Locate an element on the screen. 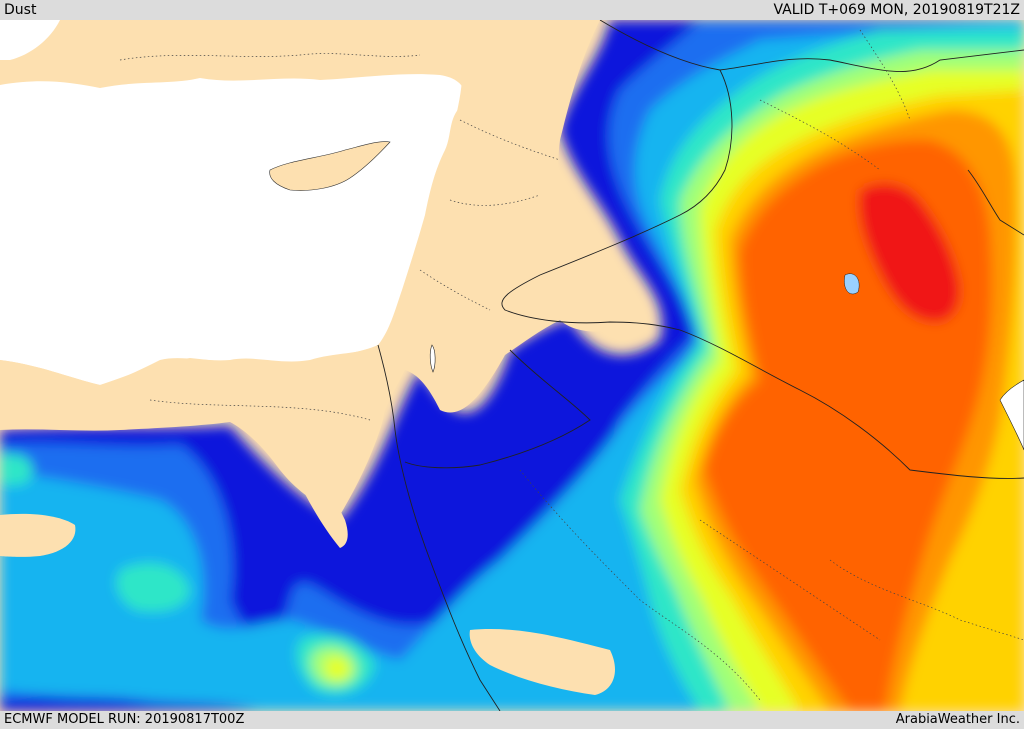 The width and height of the screenshot is (1024, 729). field-name: Dust is located at coordinates (20, 10).